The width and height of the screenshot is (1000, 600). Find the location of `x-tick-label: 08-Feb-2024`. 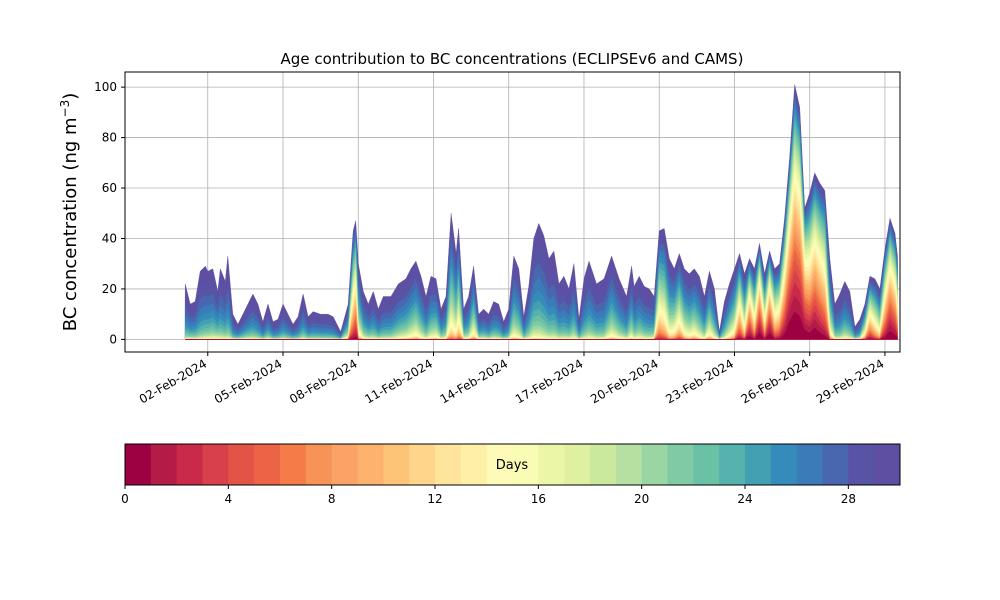

x-tick-label: 08-Feb-2024 is located at coordinates (323, 381).